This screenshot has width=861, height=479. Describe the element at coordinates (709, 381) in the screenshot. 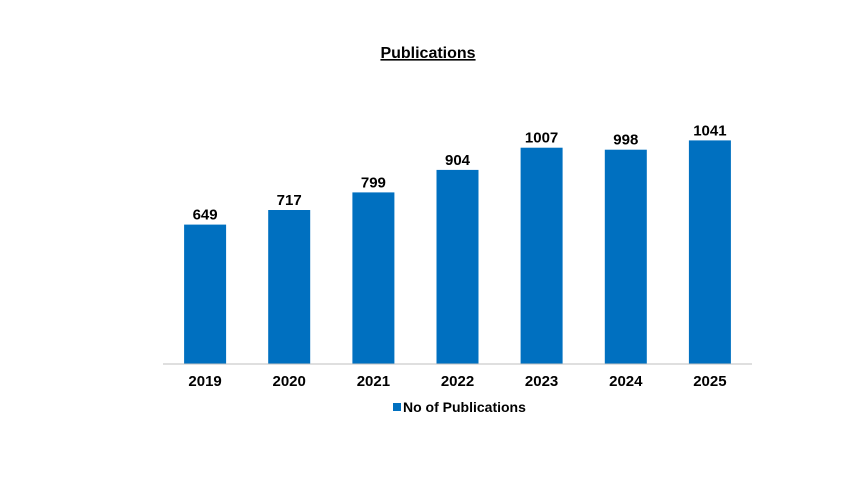

I see `x-tick-2025: 2025` at that location.